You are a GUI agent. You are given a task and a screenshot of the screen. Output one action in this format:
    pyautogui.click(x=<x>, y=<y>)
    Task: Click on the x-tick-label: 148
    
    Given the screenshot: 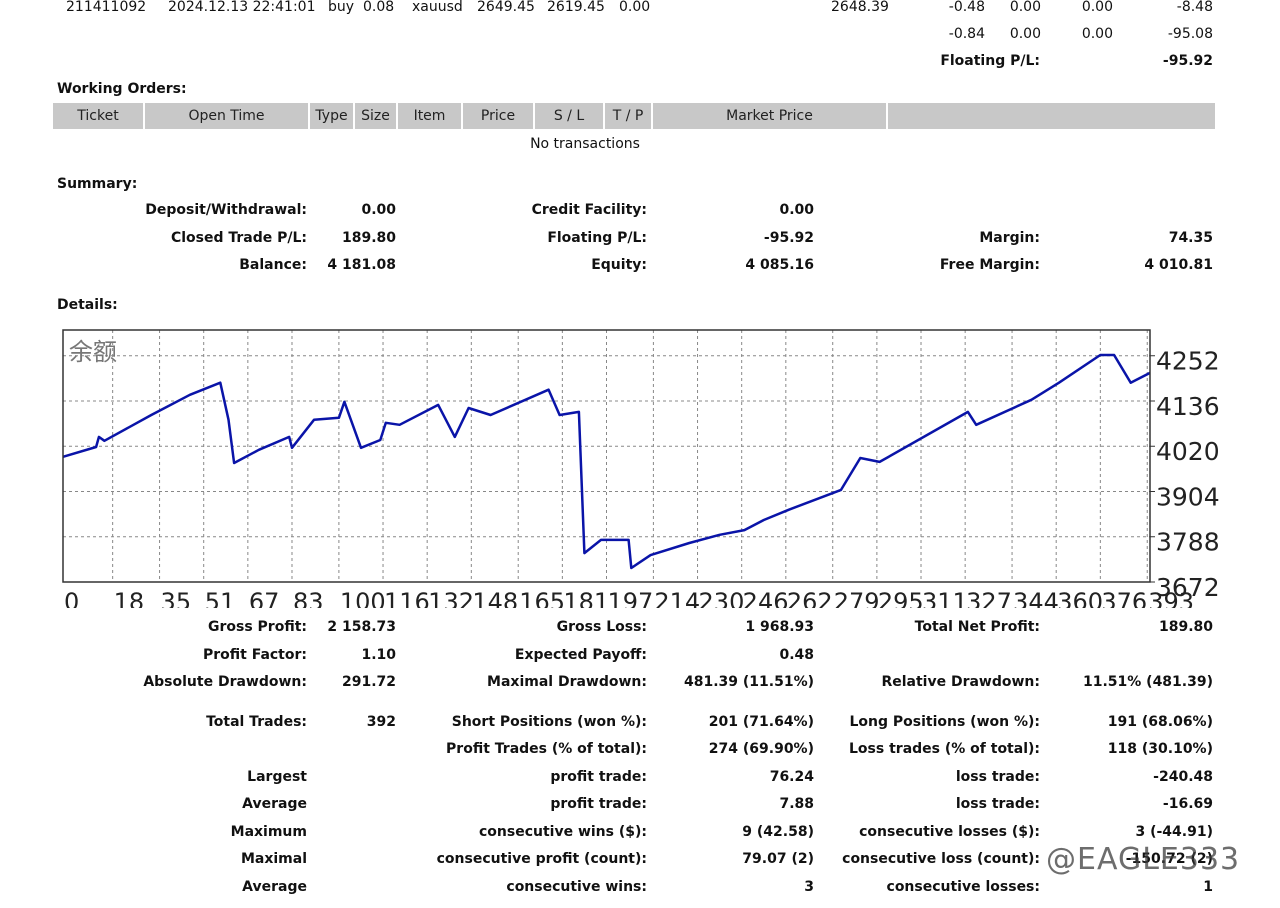 What is the action you would take?
    pyautogui.click(x=495, y=598)
    